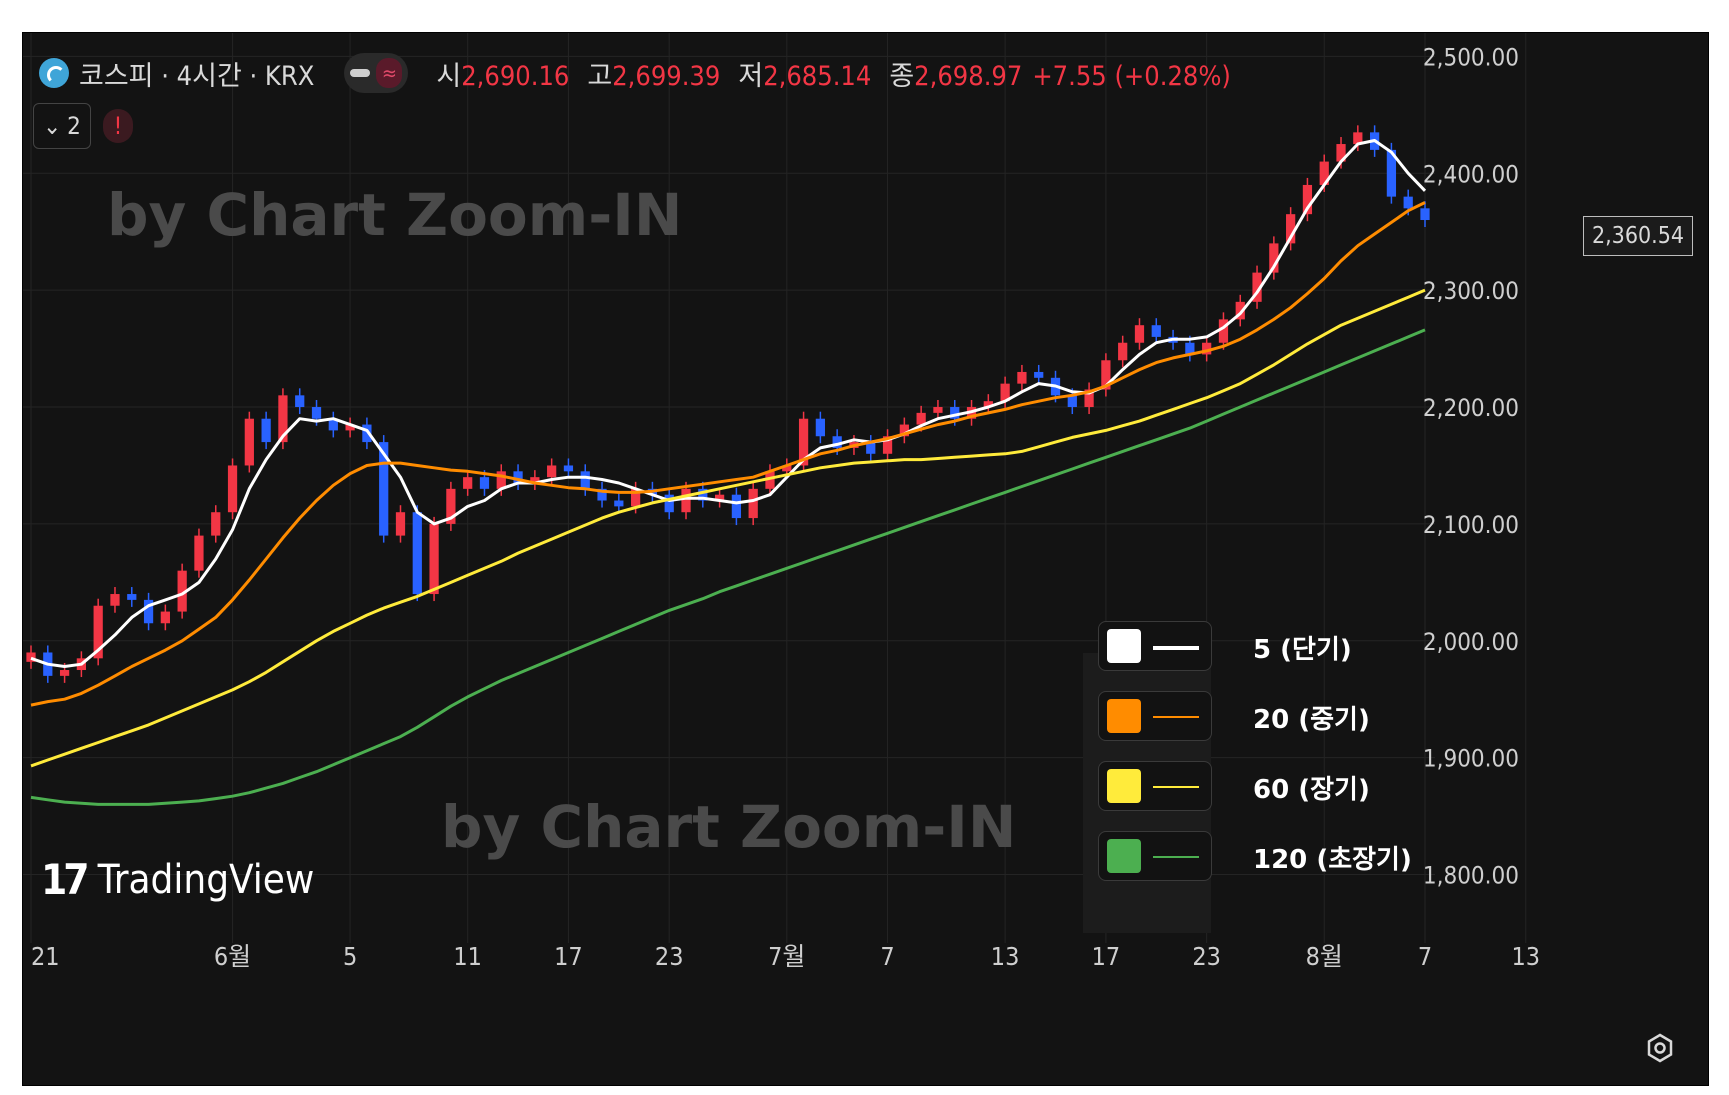 This screenshot has width=1729, height=1095. I want to click on ohlc-value: 2,685.14, so click(817, 76).